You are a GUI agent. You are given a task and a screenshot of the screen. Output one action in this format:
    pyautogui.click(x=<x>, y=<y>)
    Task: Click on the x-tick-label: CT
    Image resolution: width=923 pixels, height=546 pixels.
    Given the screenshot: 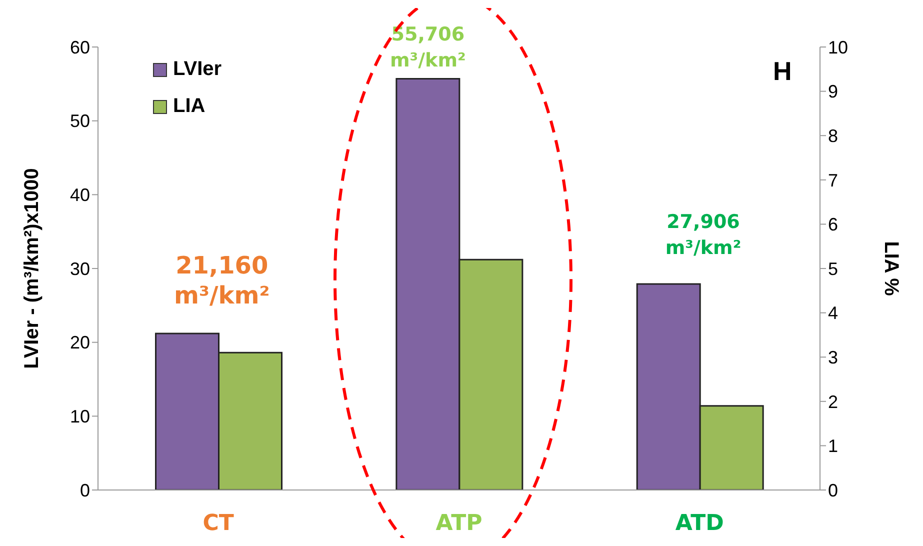 What is the action you would take?
    pyautogui.click(x=218, y=523)
    